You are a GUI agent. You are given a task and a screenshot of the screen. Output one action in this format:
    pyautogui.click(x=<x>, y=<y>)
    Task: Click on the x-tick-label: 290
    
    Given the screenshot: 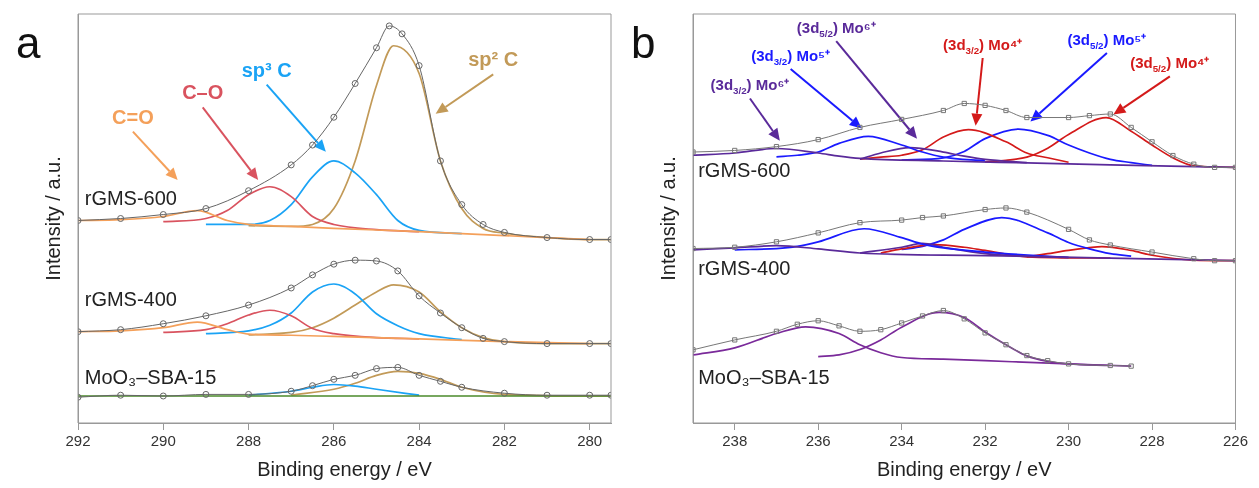 What is the action you would take?
    pyautogui.click(x=163, y=441)
    